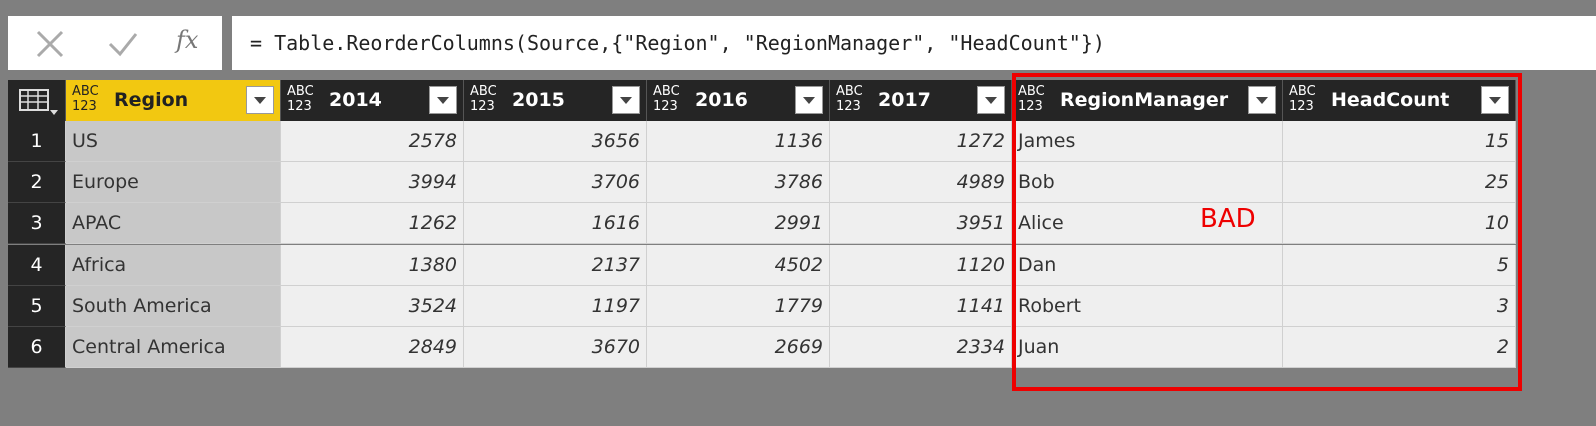  What do you see at coordinates (1399, 224) in the screenshot?
I see `cell: 10` at bounding box center [1399, 224].